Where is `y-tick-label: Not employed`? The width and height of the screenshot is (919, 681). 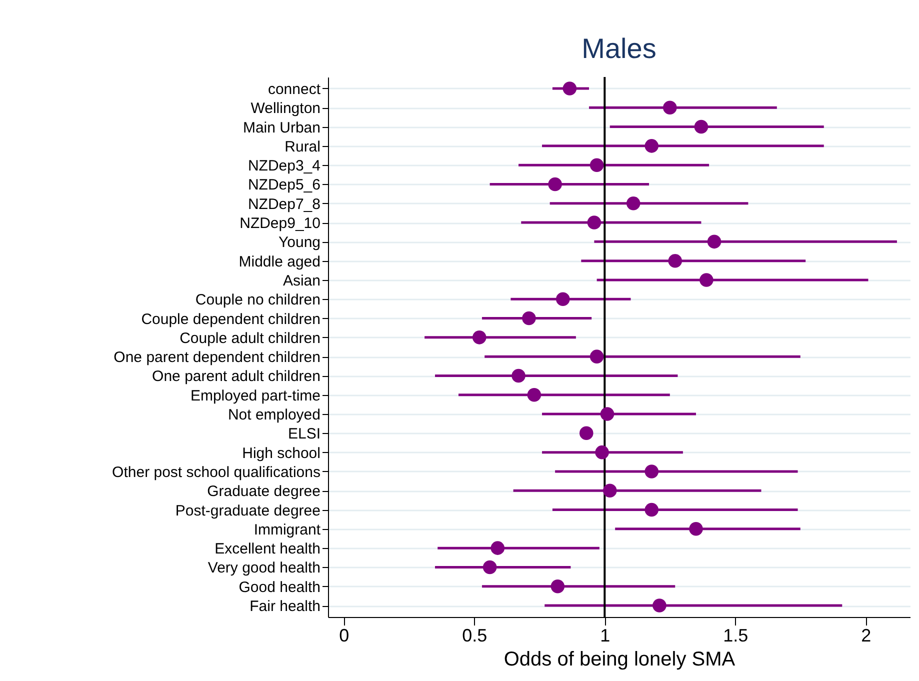 y-tick-label: Not employed is located at coordinates (274, 415).